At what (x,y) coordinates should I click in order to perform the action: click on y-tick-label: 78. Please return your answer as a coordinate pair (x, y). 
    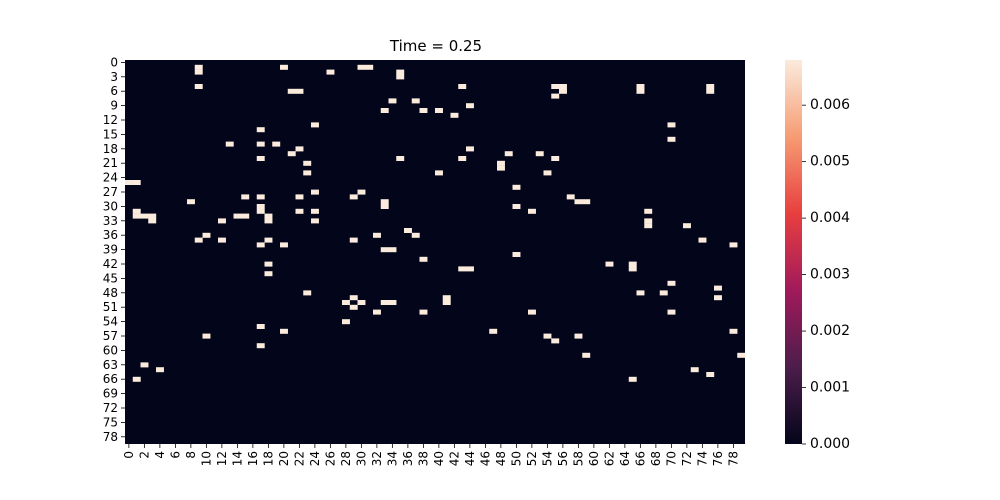
    Looking at the image, I should click on (110, 437).